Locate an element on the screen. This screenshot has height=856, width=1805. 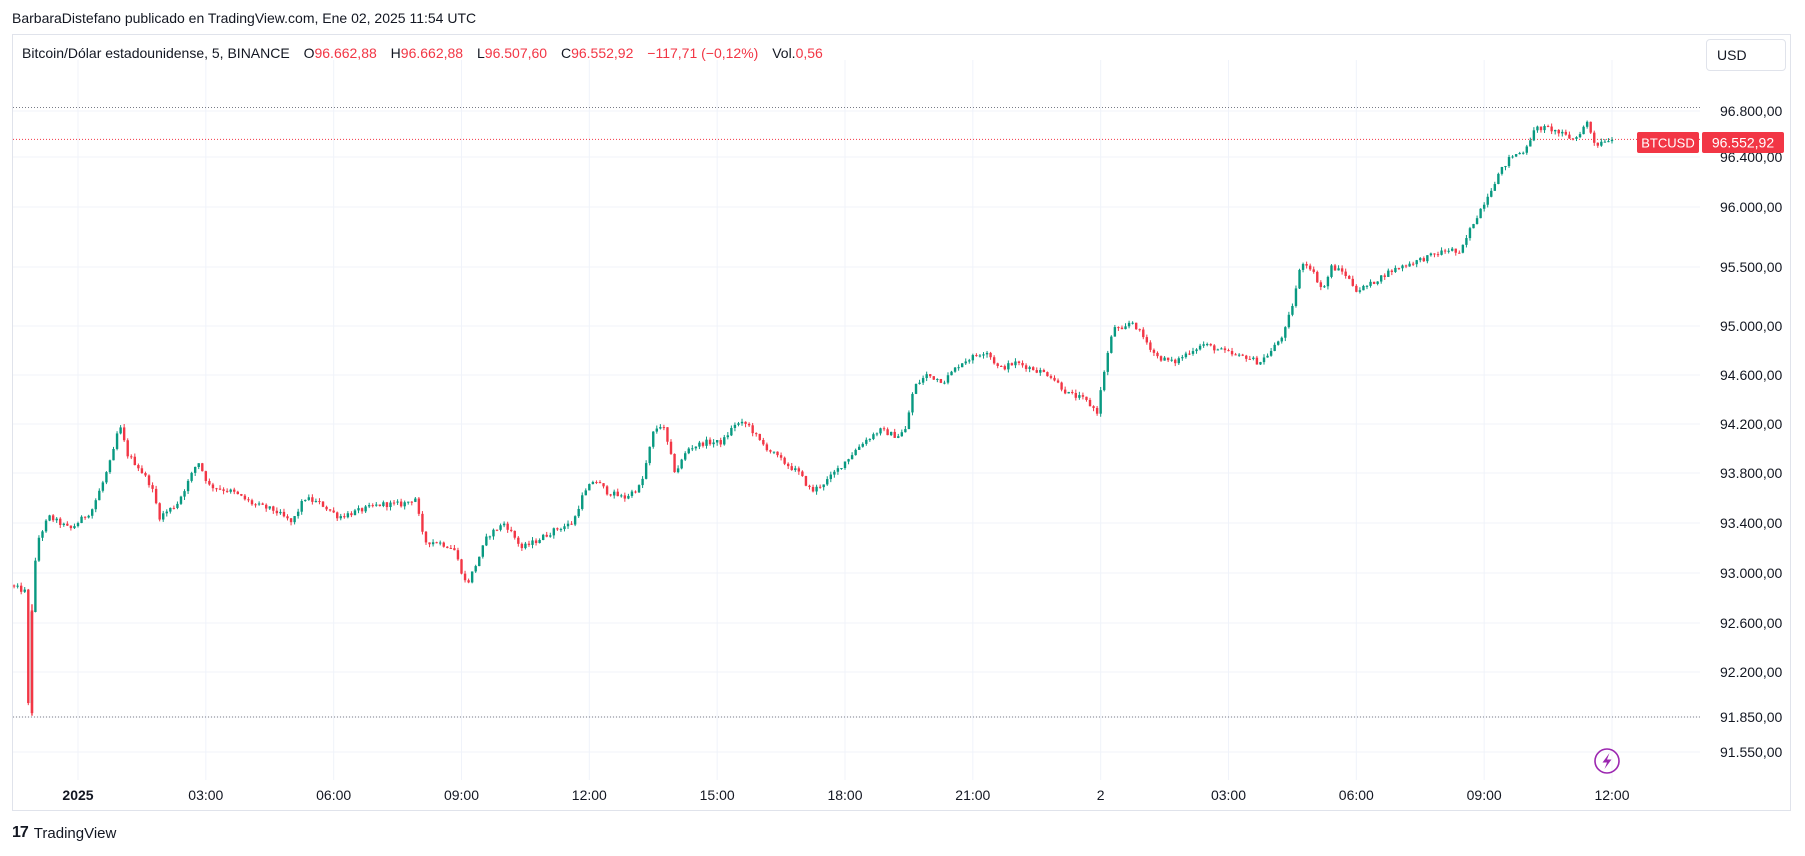
x-tick-label: 06:00 is located at coordinates (1356, 795).